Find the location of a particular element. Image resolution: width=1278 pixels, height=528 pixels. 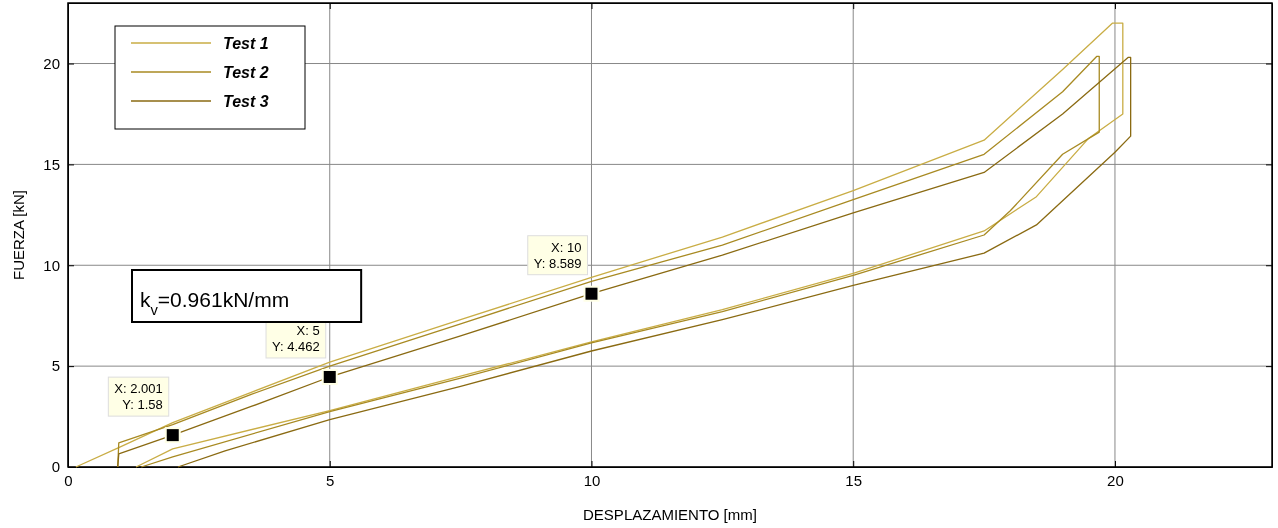

annotation: X: 5 Y: 4.462 is located at coordinates (296, 338).